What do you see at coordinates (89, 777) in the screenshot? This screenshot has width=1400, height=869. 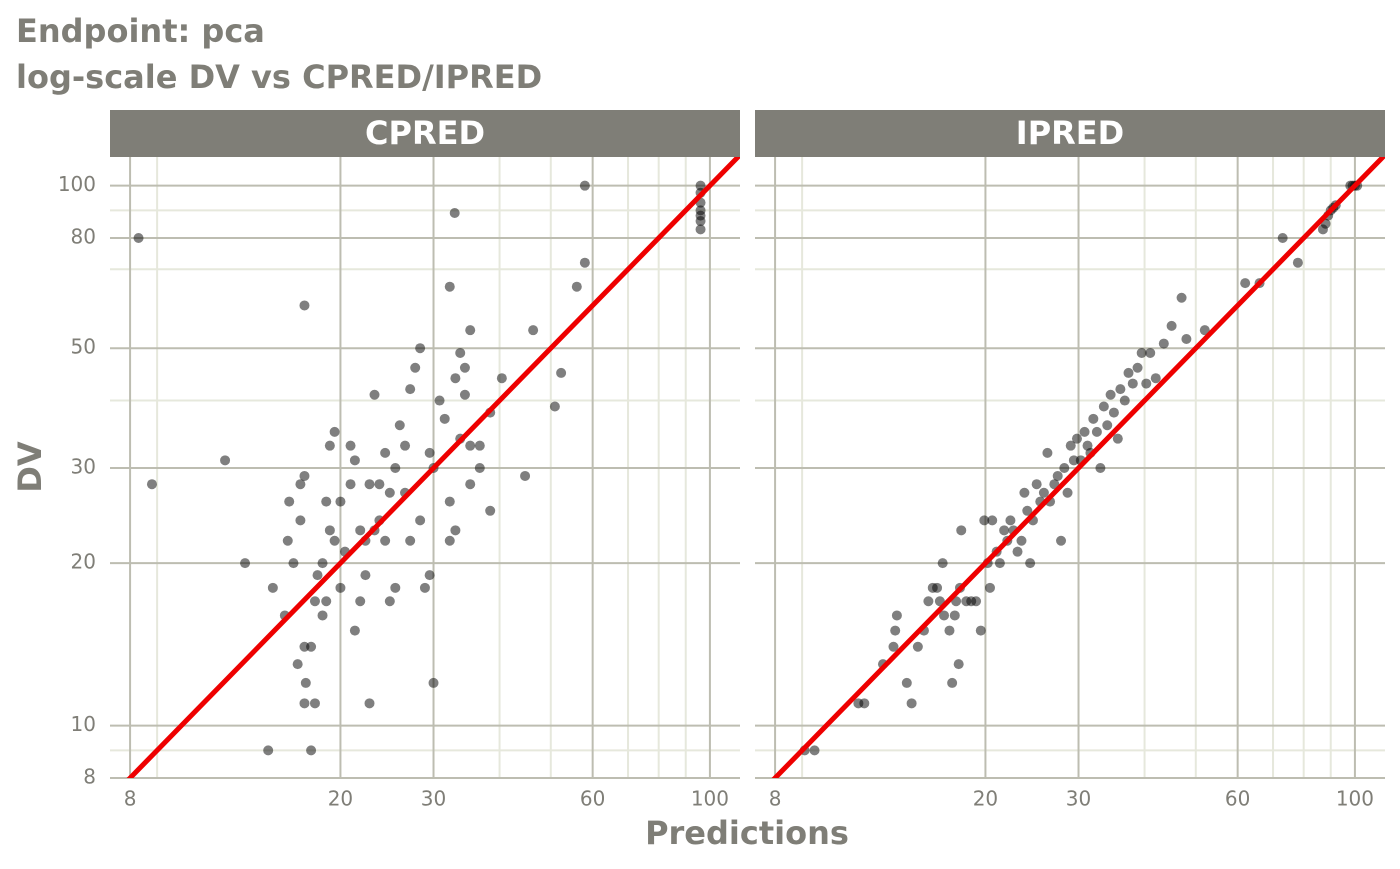 I see `y-tick-label: 8` at bounding box center [89, 777].